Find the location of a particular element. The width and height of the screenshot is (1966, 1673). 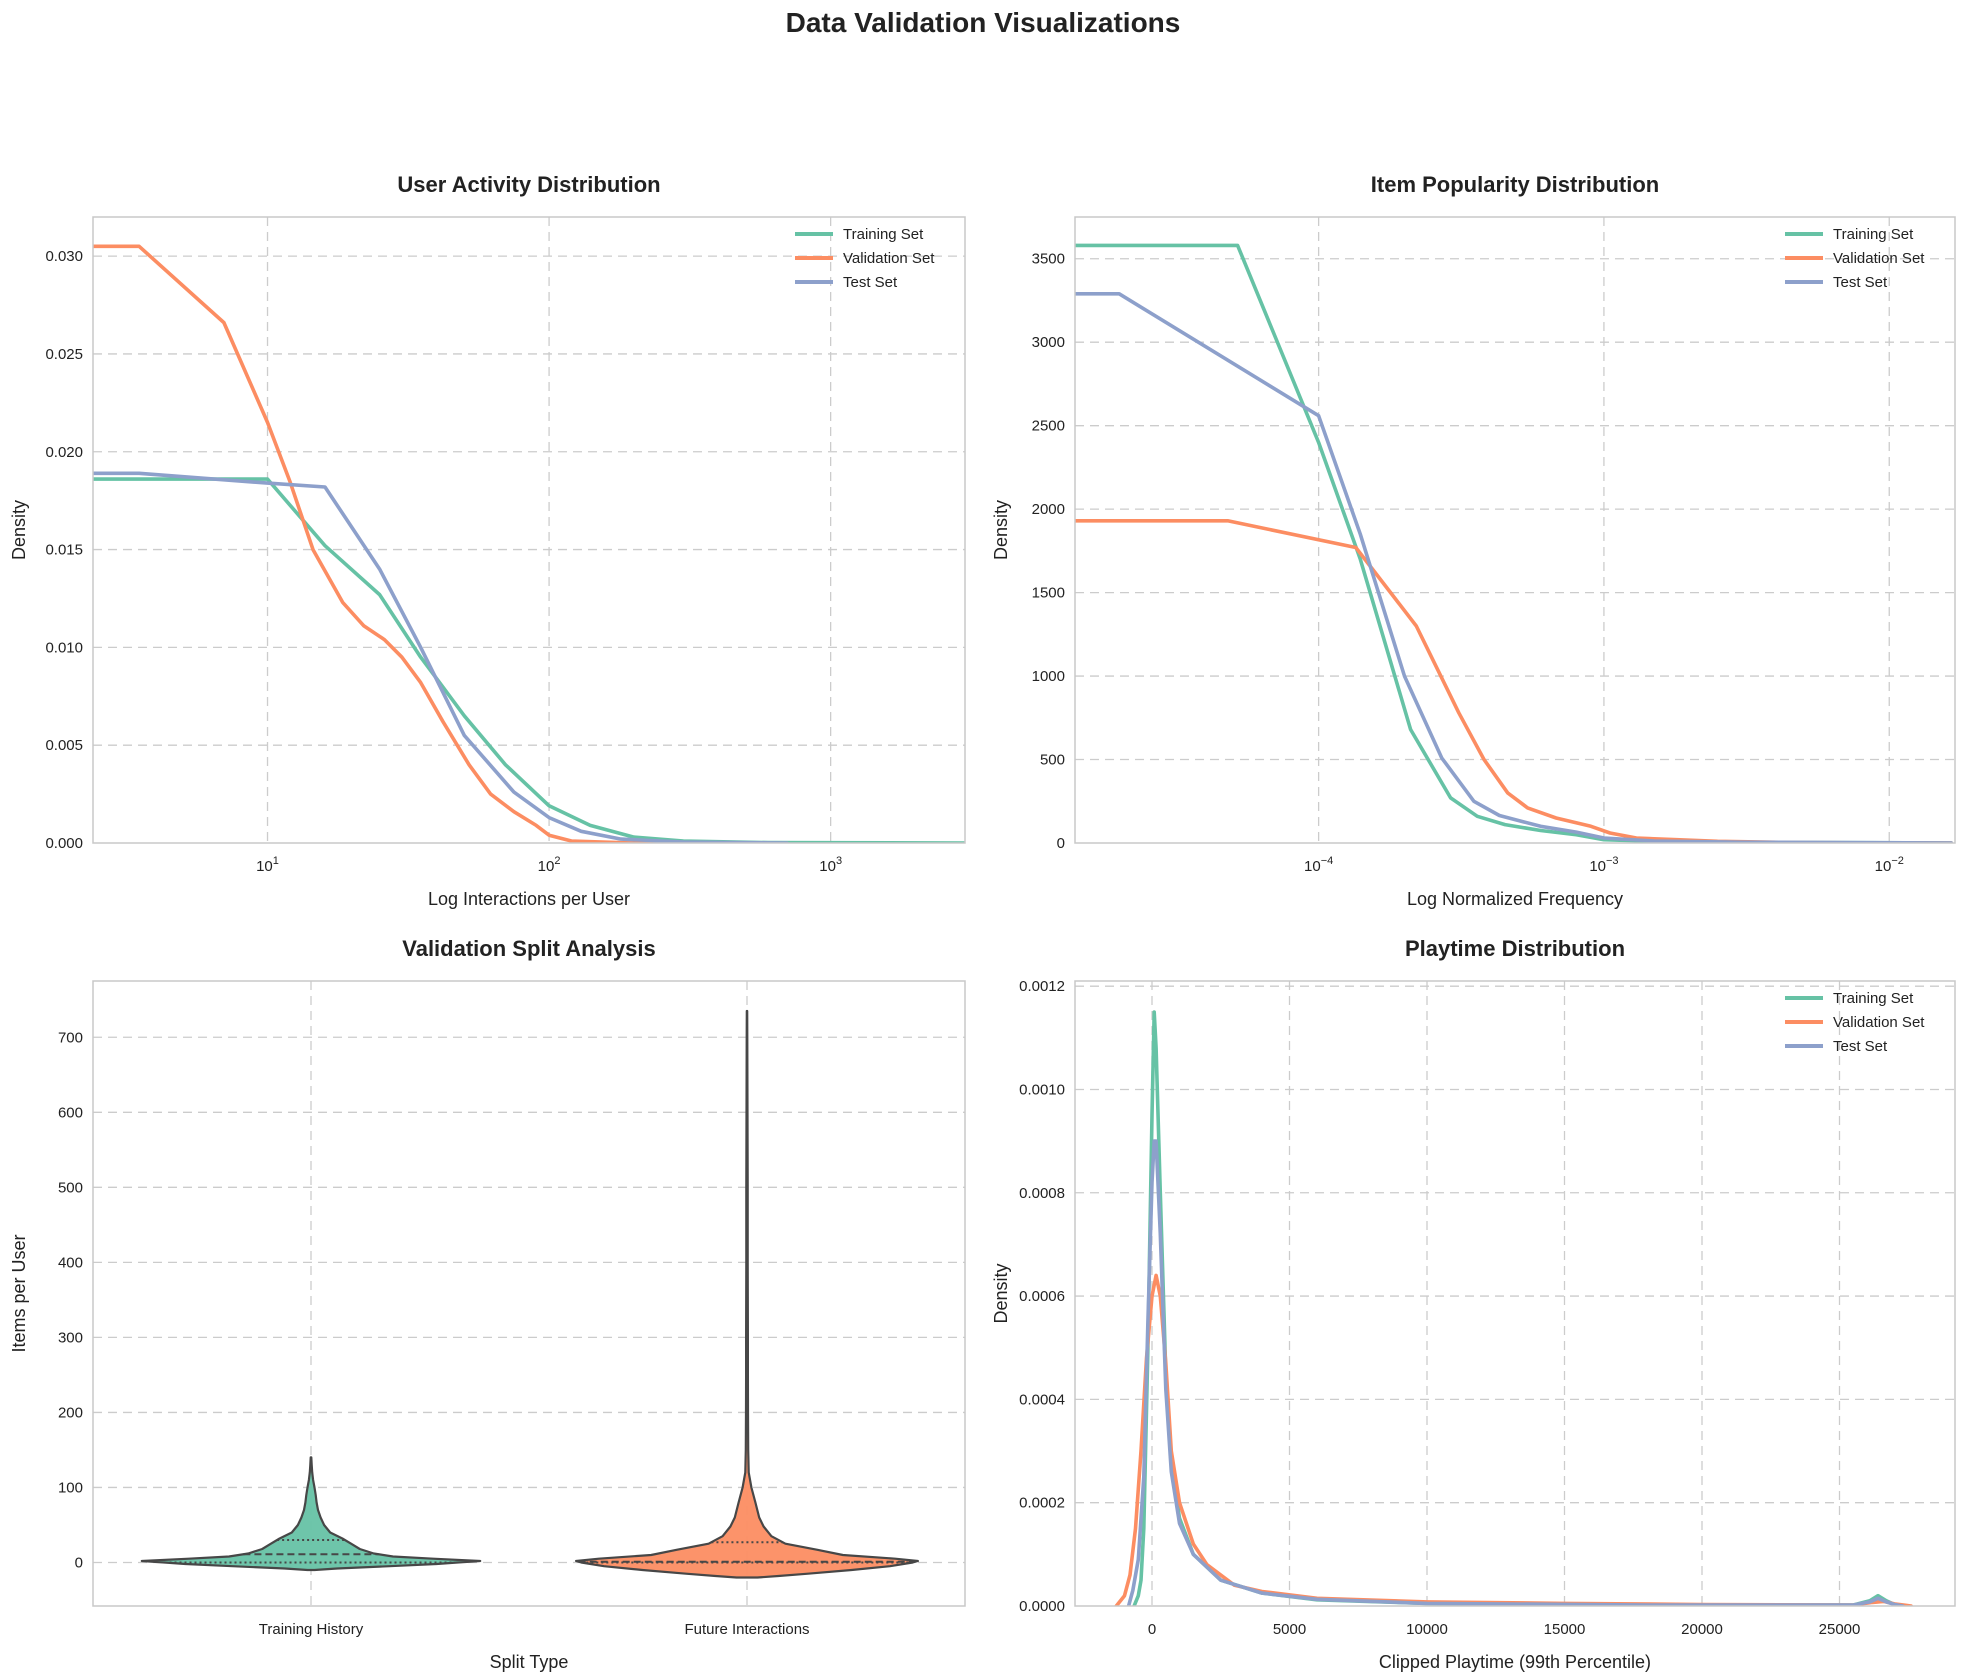

x-tick-label: 10³ is located at coordinates (830, 865).